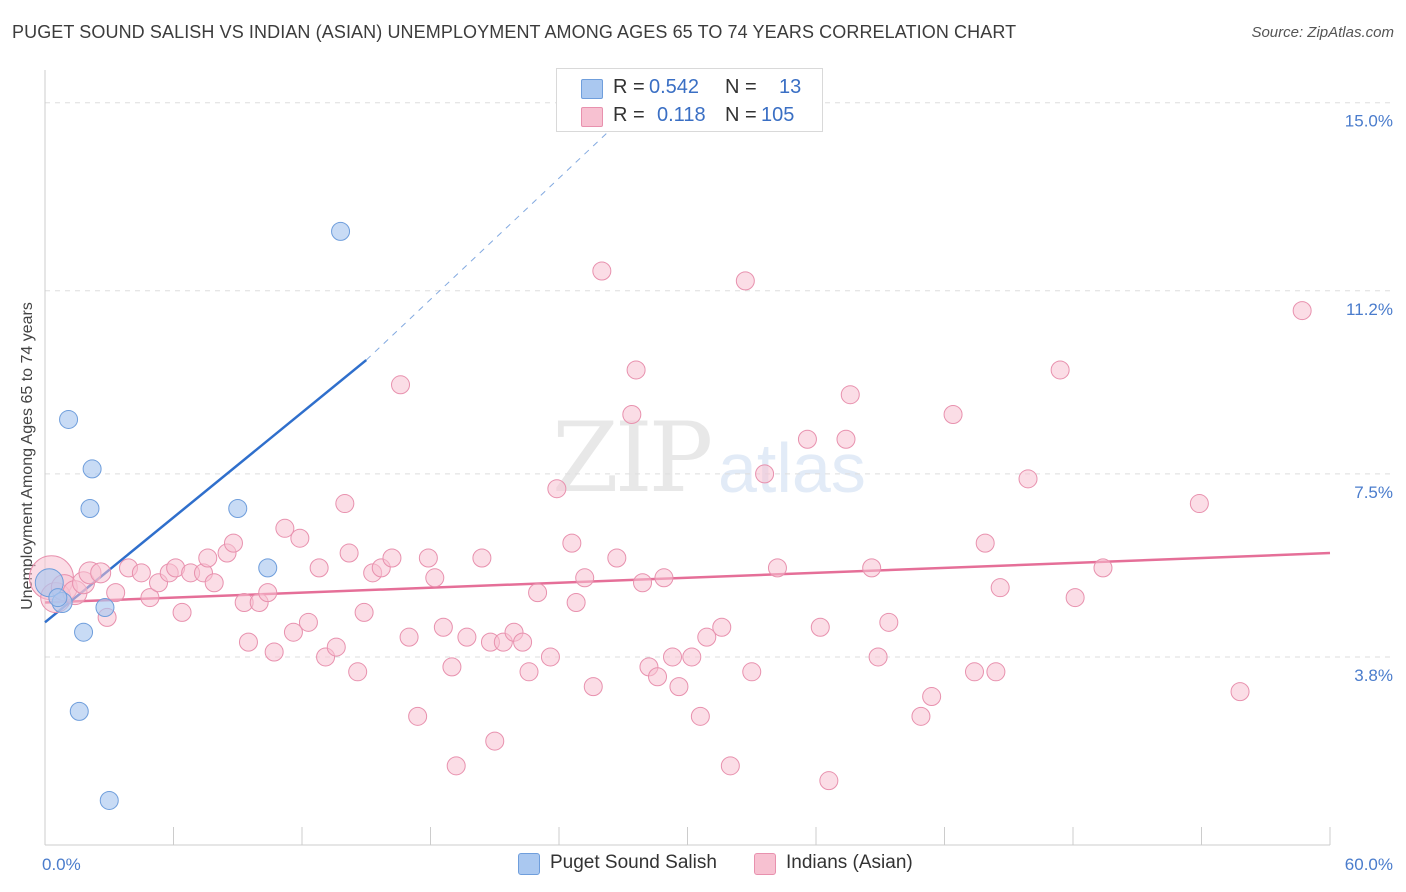 Image resolution: width=1406 pixels, height=892 pixels. I want to click on legend-n-value: 13, so click(790, 87).